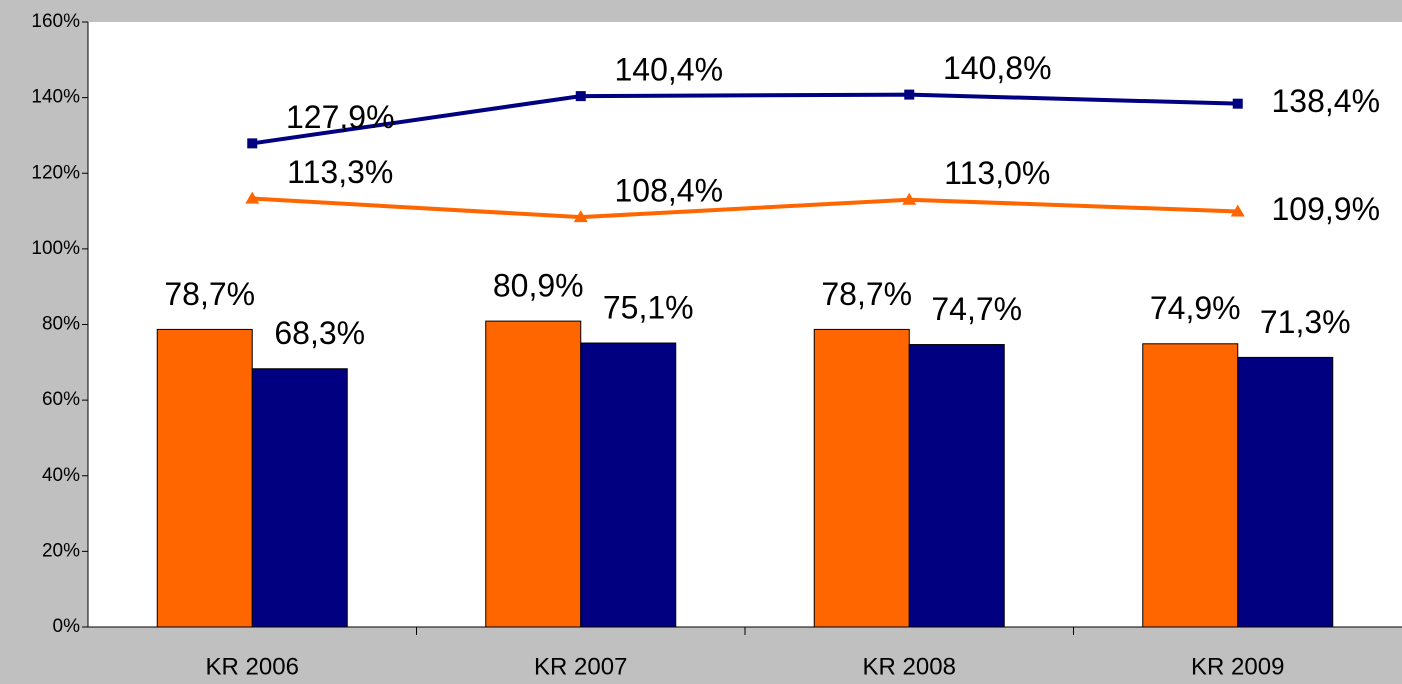 This screenshot has height=684, width=1402. I want to click on y-tick-label: 80%, so click(61, 324).